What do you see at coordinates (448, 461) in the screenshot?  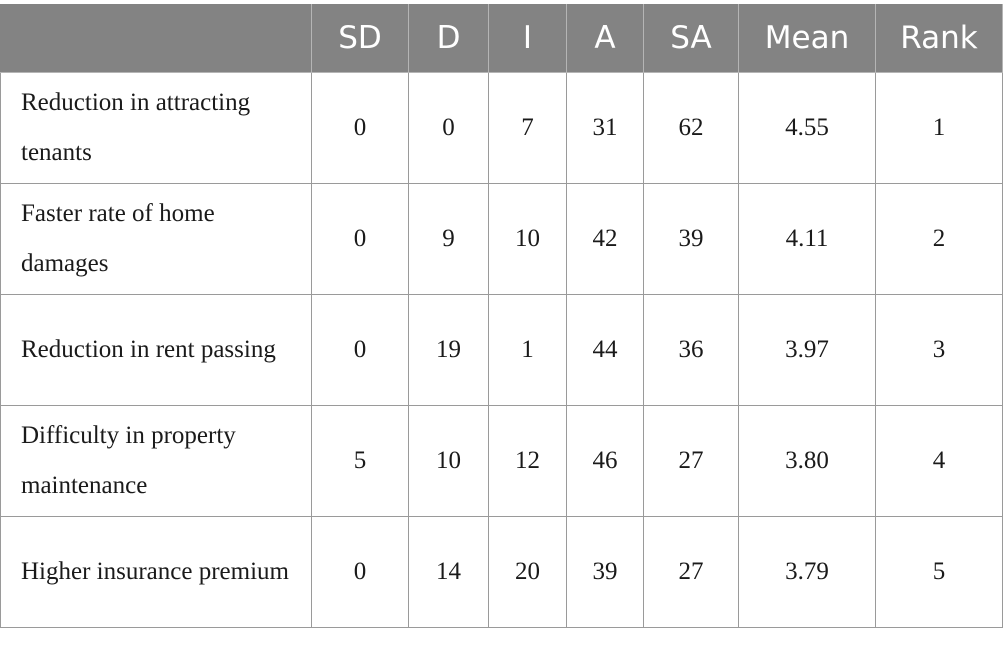 I see `cell-d: 10` at bounding box center [448, 461].